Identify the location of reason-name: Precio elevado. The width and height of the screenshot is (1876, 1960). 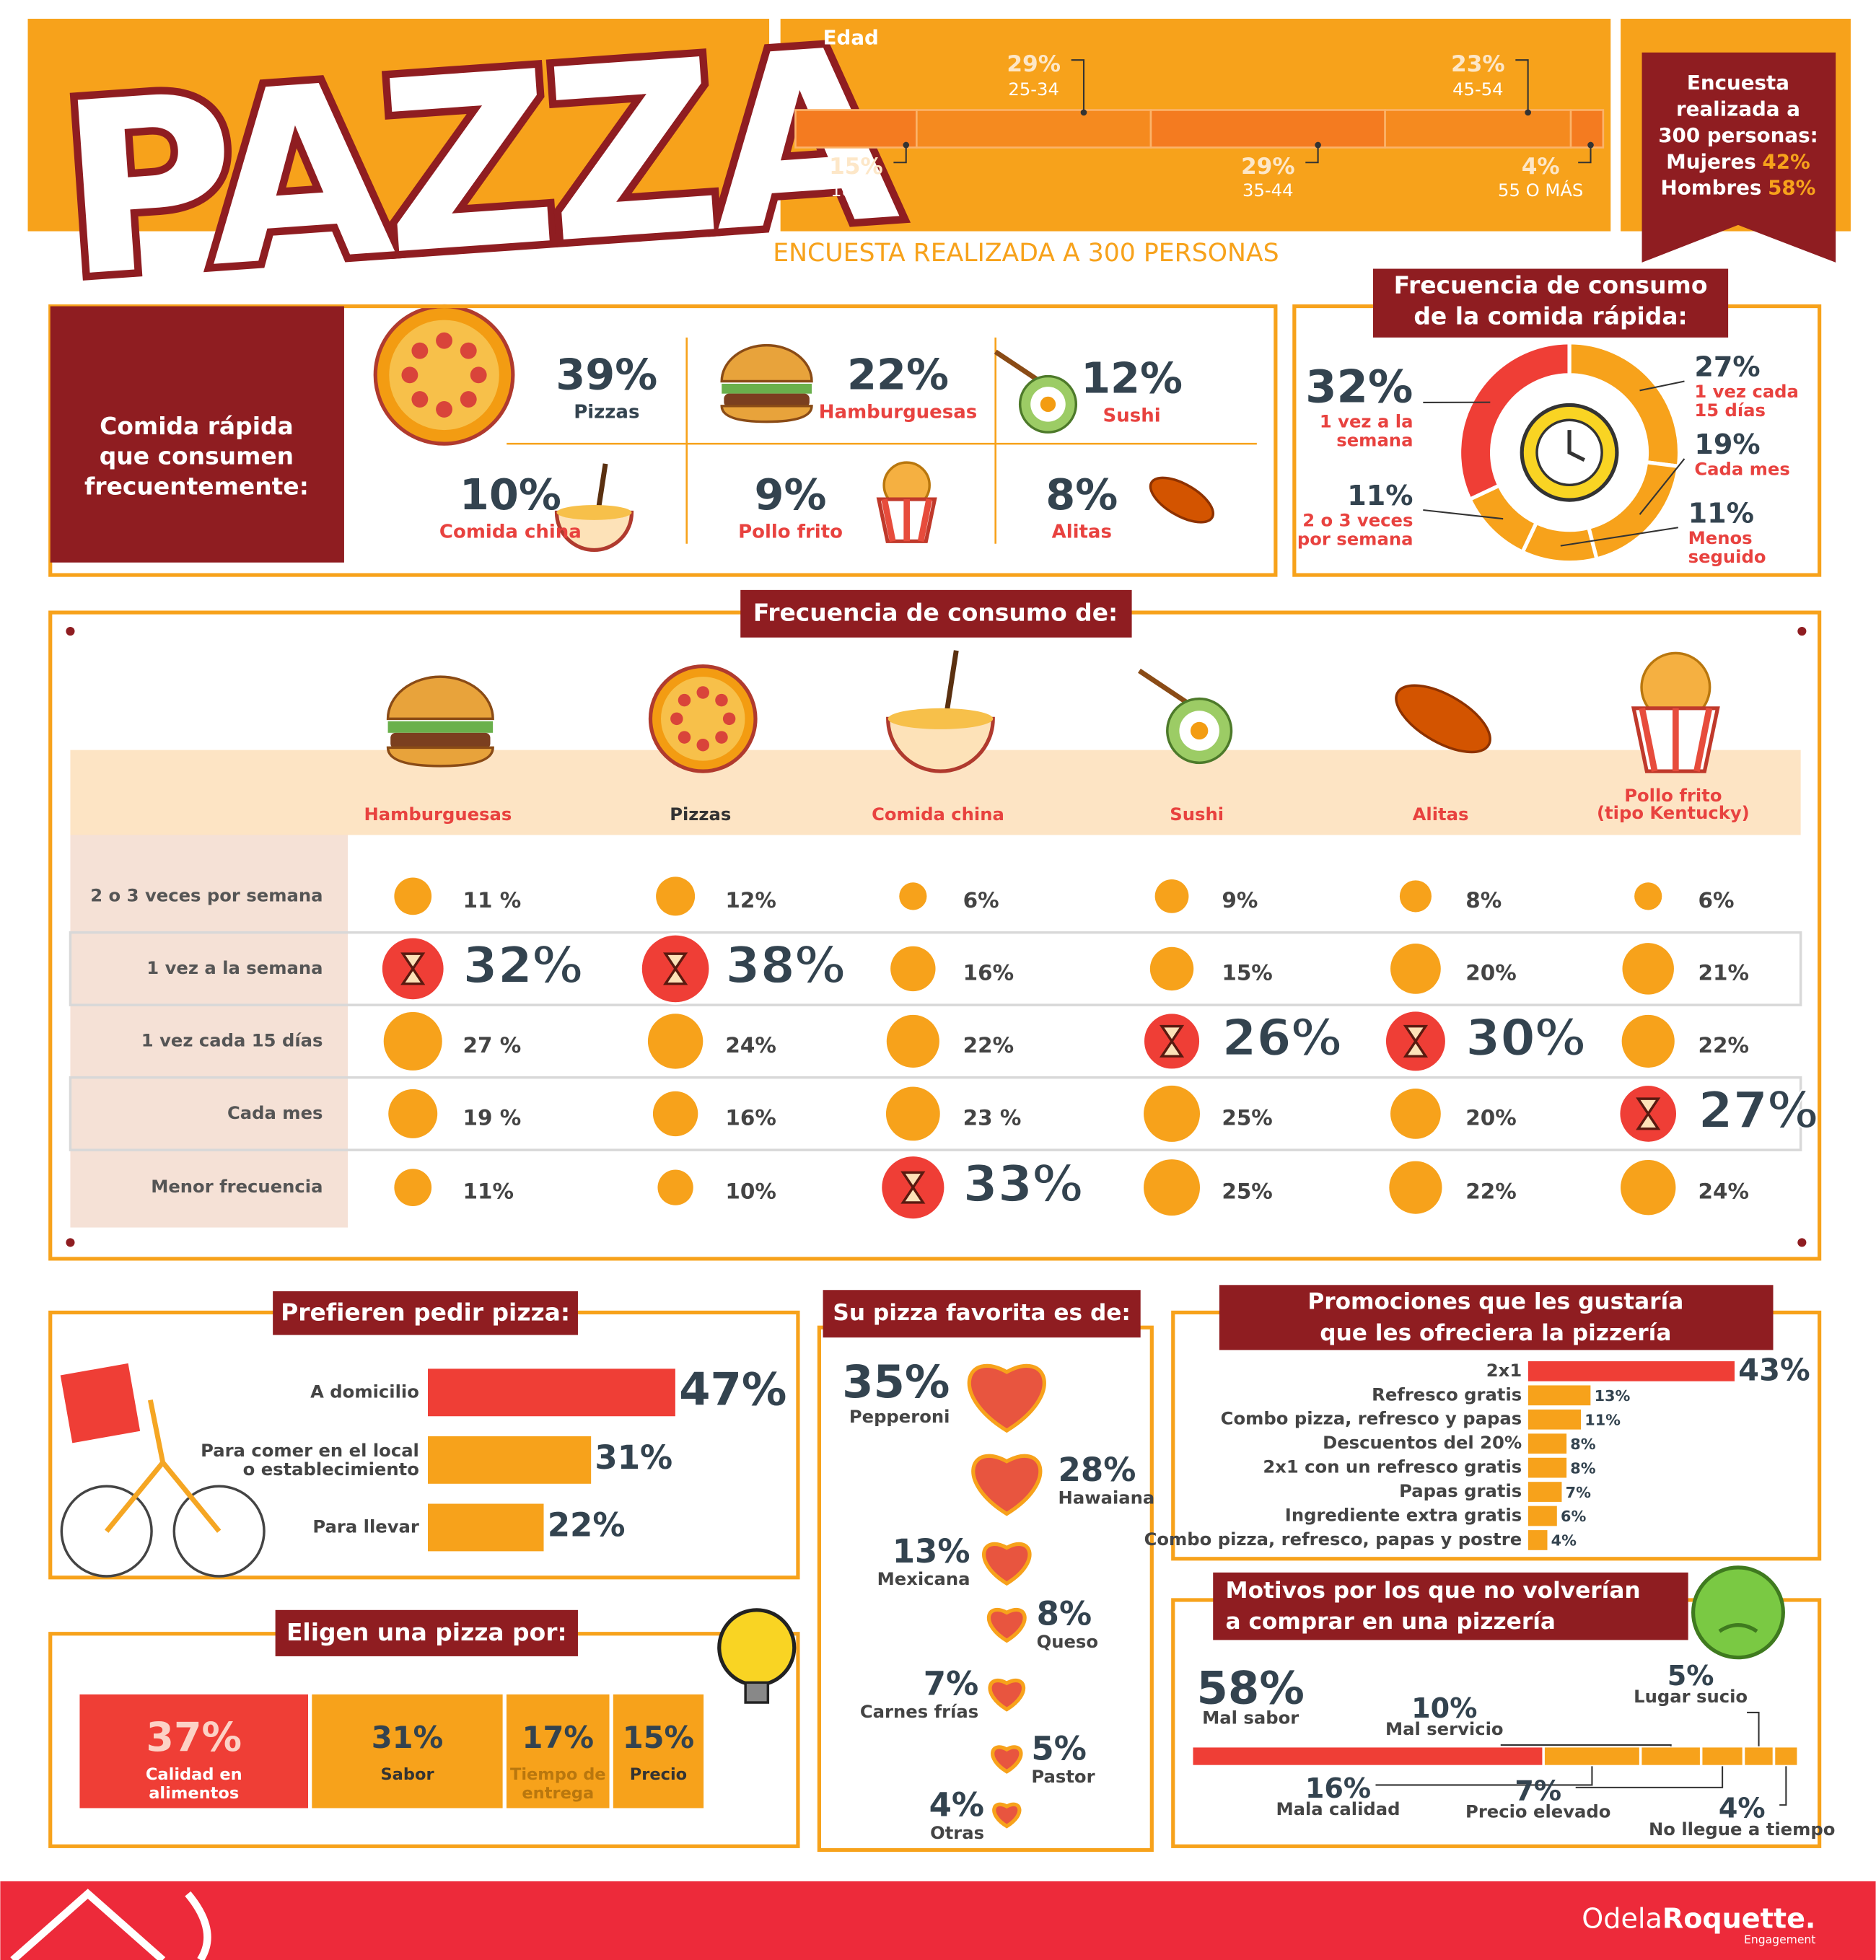
(1538, 1811).